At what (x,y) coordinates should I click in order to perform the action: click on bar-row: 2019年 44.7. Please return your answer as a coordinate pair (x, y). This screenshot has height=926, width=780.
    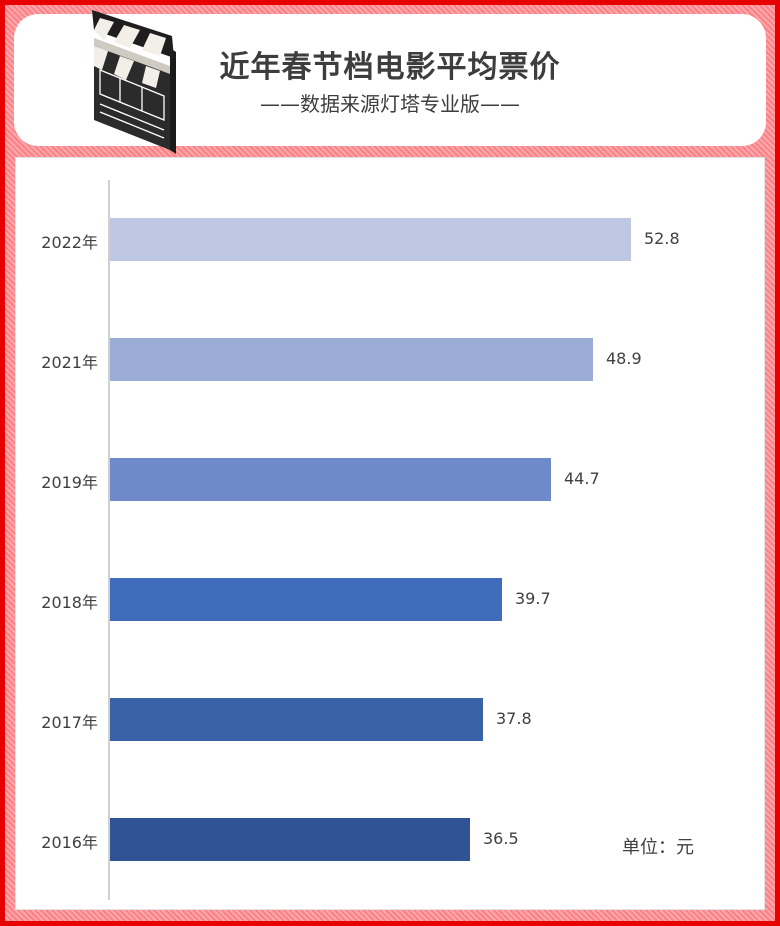
    Looking at the image, I should click on (390, 479).